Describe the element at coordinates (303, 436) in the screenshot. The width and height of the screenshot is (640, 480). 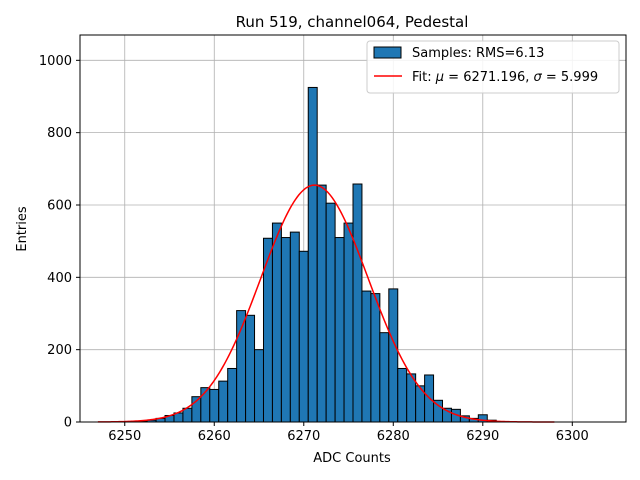
I see `x-tick-label: 6270` at that location.